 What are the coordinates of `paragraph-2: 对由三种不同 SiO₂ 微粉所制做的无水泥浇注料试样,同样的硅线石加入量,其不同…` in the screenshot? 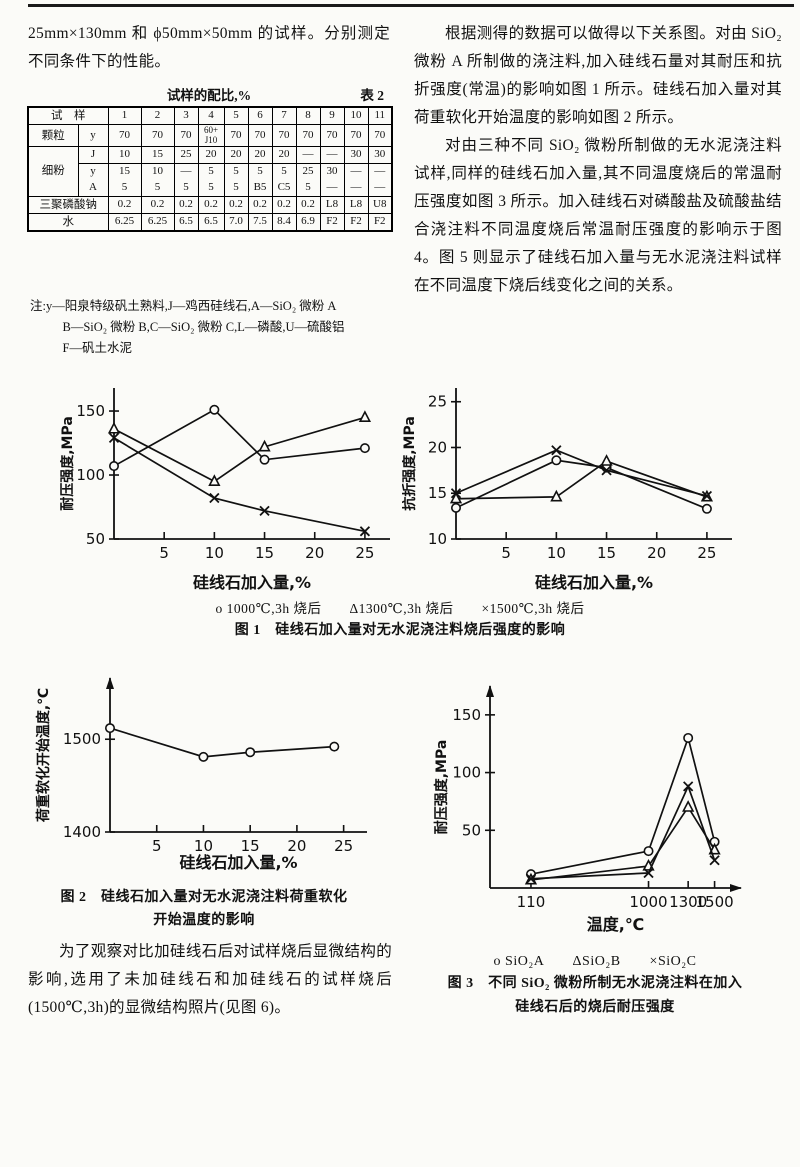 It's located at (598, 215).